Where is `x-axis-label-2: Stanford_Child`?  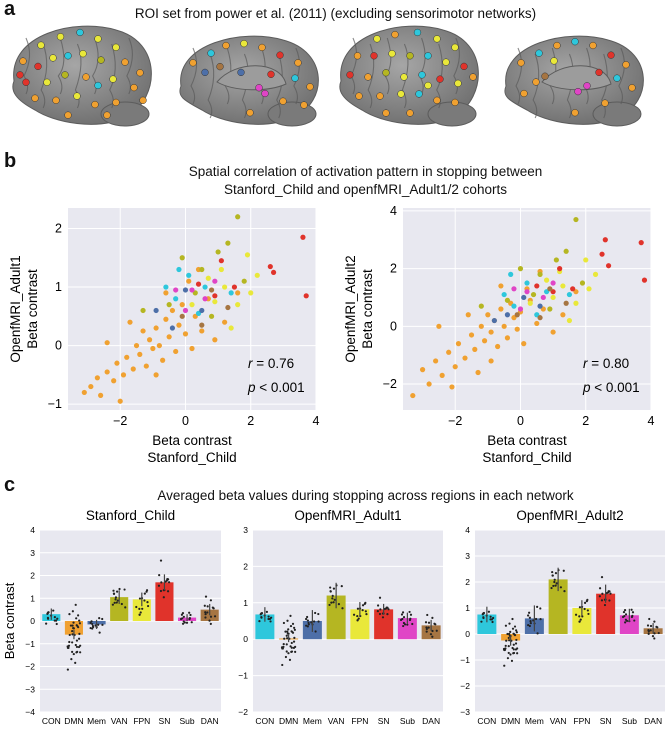 x-axis-label-2: Stanford_Child is located at coordinates (191, 457).